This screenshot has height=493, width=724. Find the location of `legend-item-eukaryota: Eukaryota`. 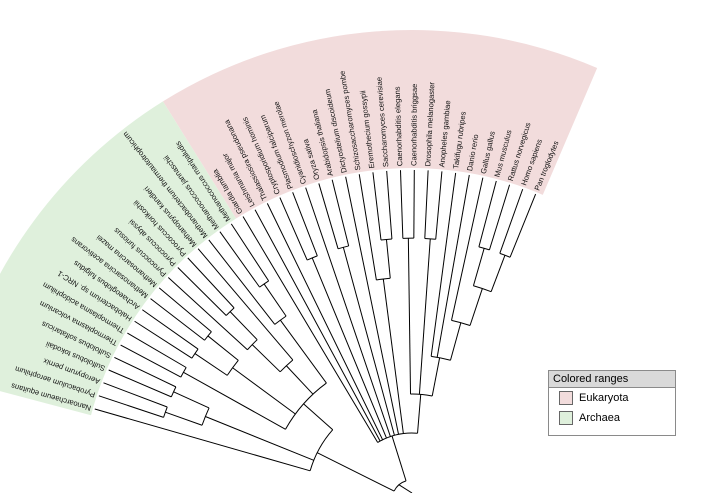

legend-item-eukaryota: Eukaryota is located at coordinates (612, 398).